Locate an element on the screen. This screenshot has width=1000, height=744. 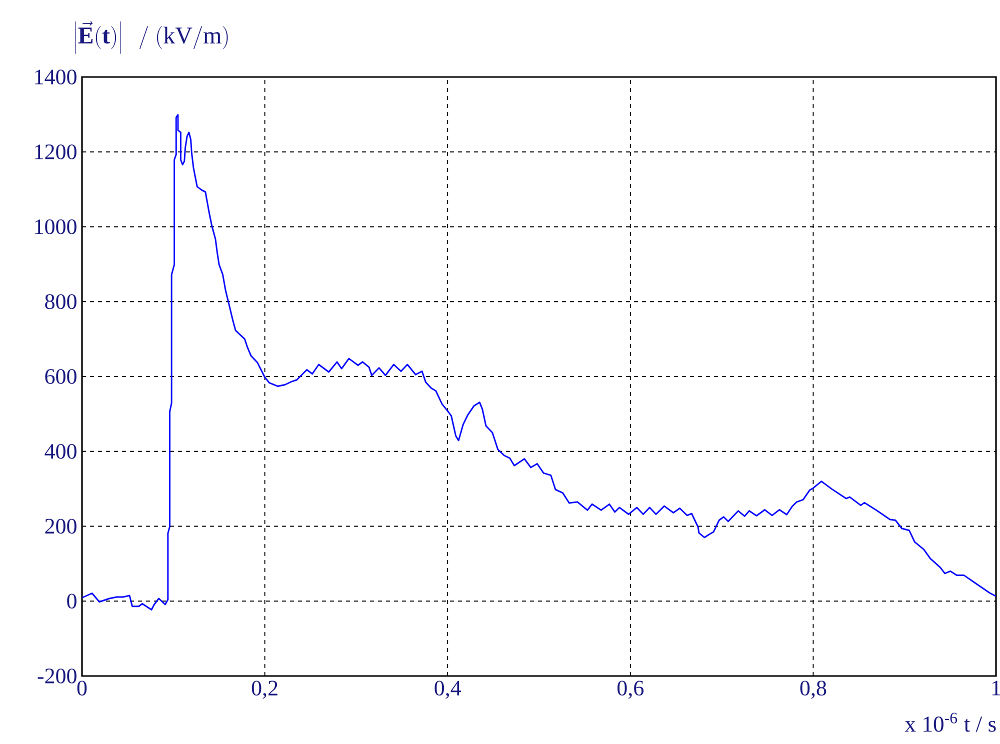
x-tick-label: 0 is located at coordinates (82, 688).